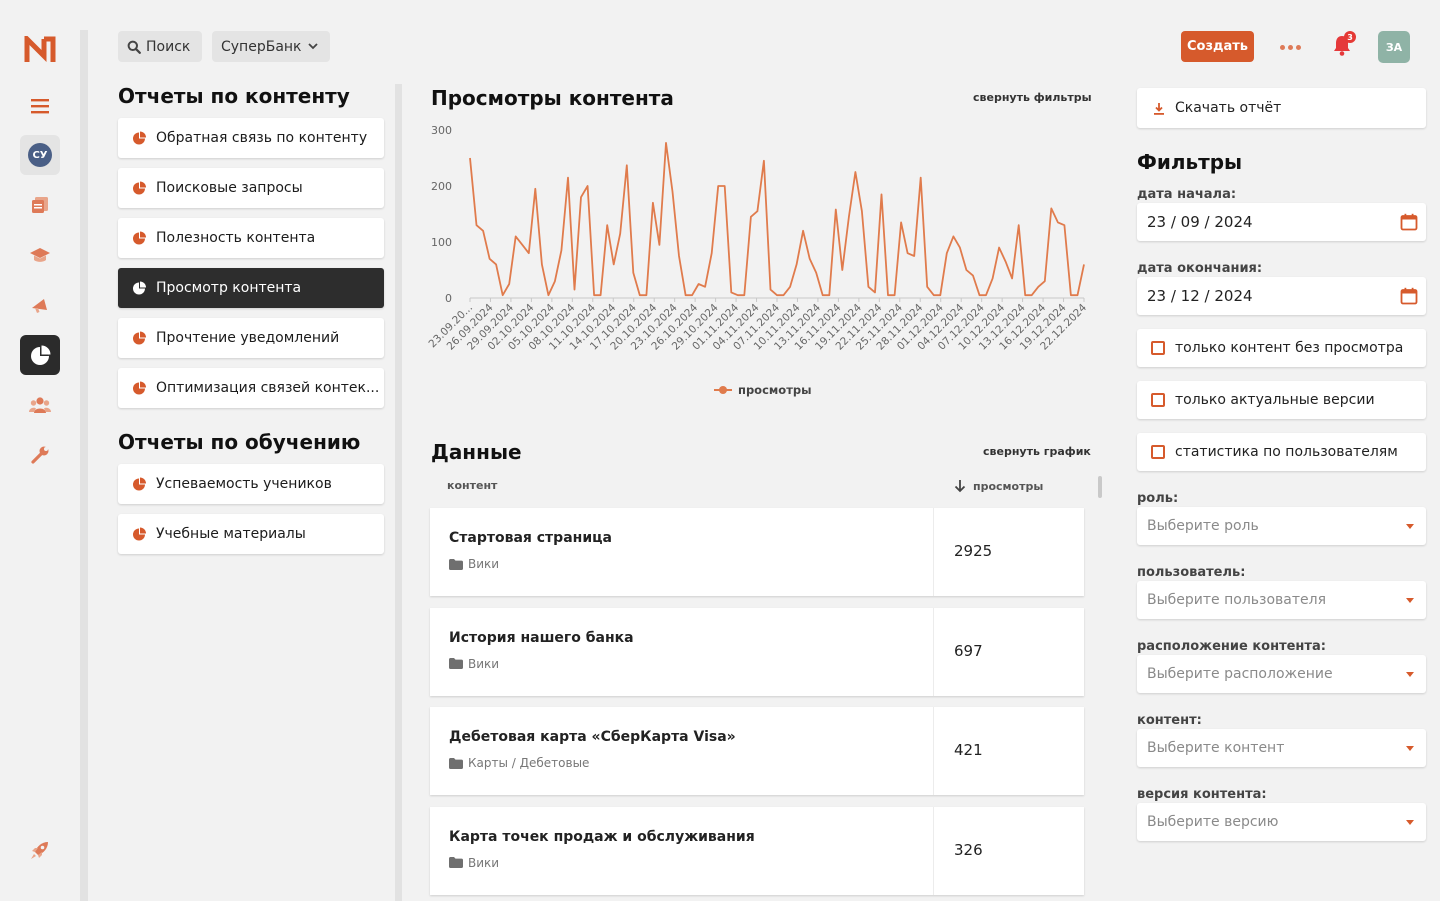 Image resolution: width=1440 pixels, height=901 pixels. Describe the element at coordinates (40, 850) in the screenshot. I see `rocket-icon` at that location.